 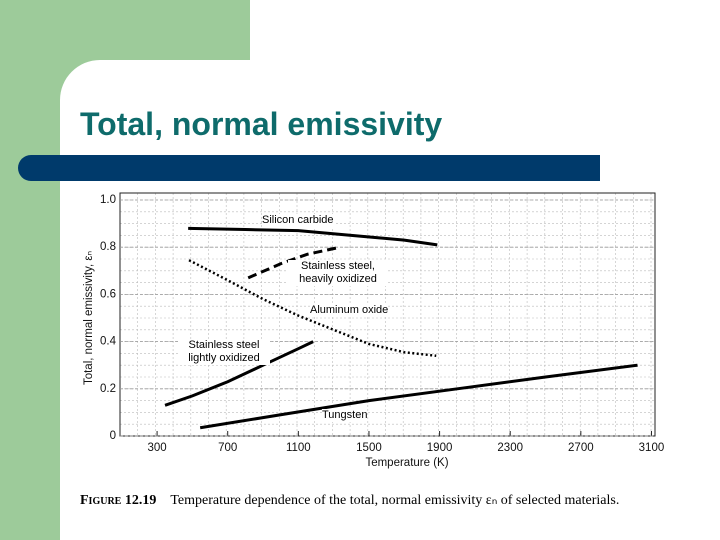 What do you see at coordinates (309, 168) in the screenshot?
I see `decor-bar` at bounding box center [309, 168].